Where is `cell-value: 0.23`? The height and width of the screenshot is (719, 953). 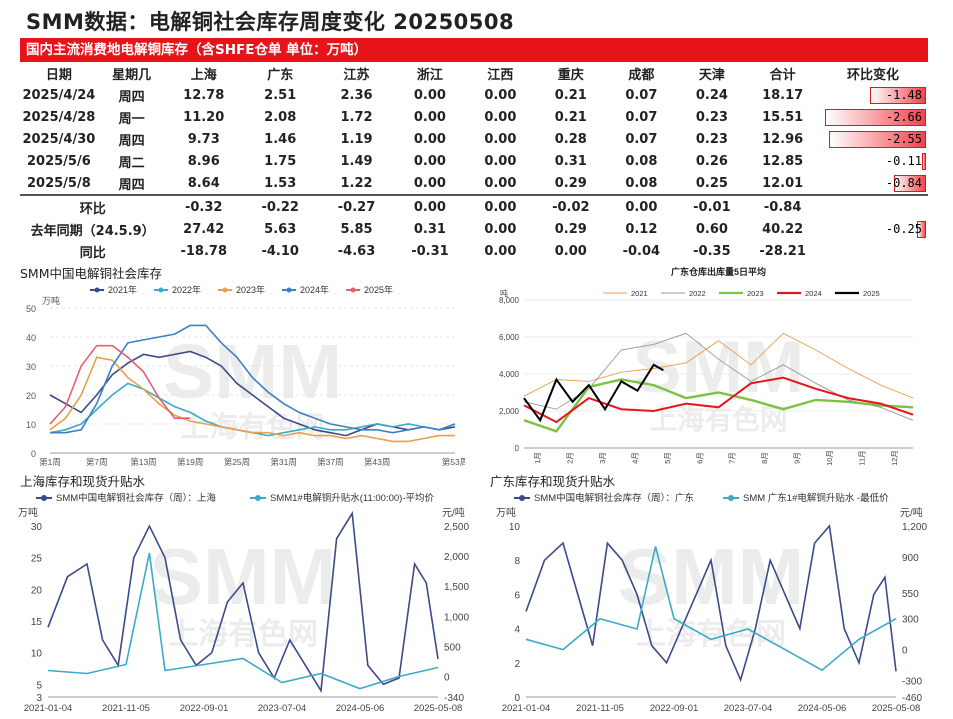 cell-value: 0.23 is located at coordinates (711, 139).